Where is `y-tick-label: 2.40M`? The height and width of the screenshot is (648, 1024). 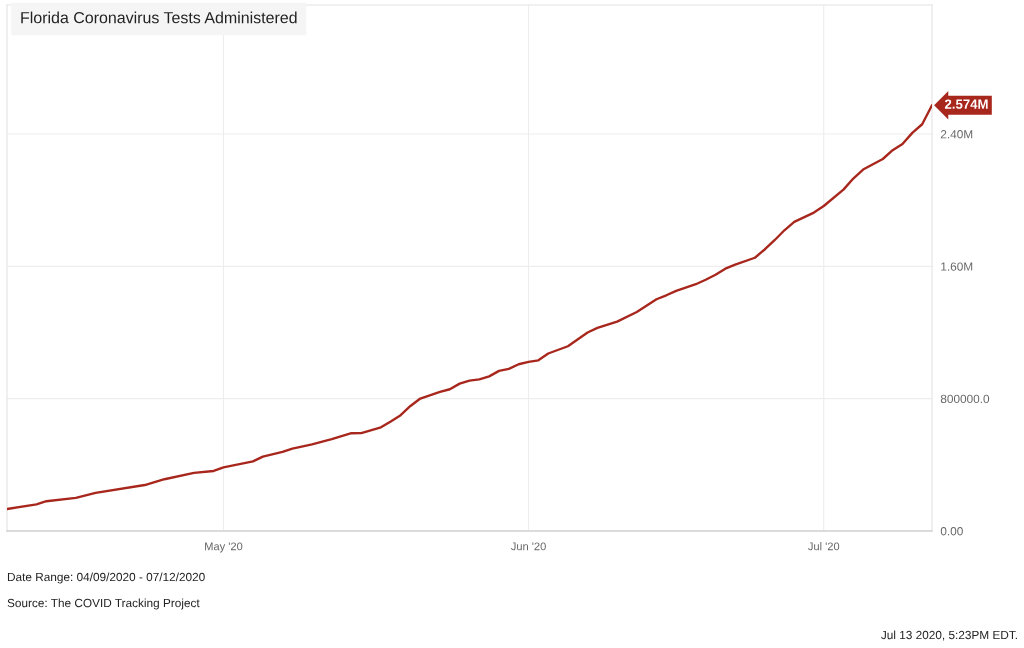
y-tick-label: 2.40M is located at coordinates (956, 134).